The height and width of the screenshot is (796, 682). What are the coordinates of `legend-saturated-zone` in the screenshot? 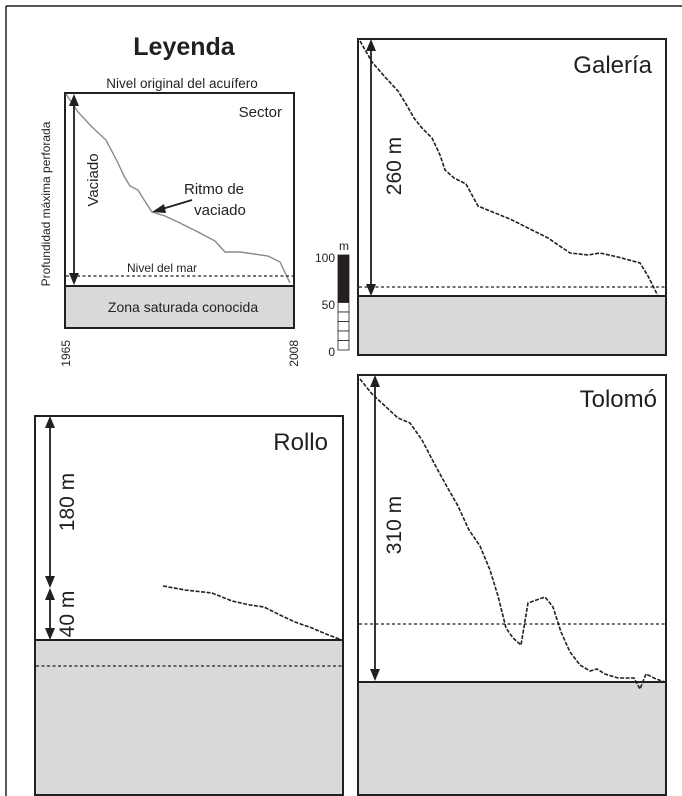 It's located at (179, 307).